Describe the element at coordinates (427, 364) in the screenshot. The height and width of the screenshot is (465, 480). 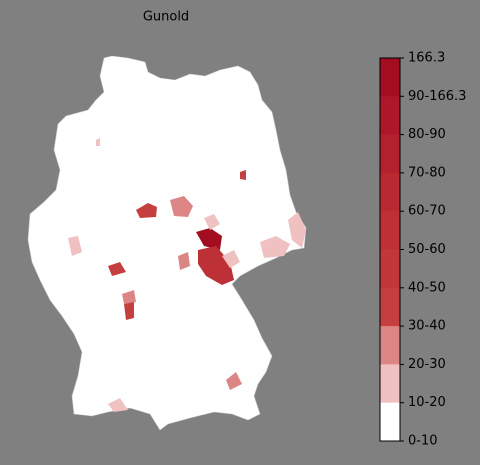
I see `colorbar-label: 20-30` at that location.